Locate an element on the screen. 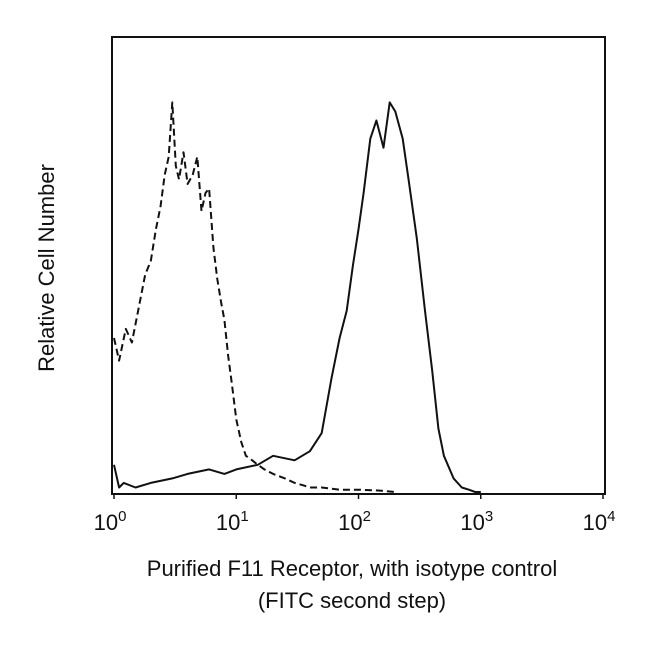 This screenshot has width=650, height=652. y-axis-title: Relative Cell Number is located at coordinates (46, 268).